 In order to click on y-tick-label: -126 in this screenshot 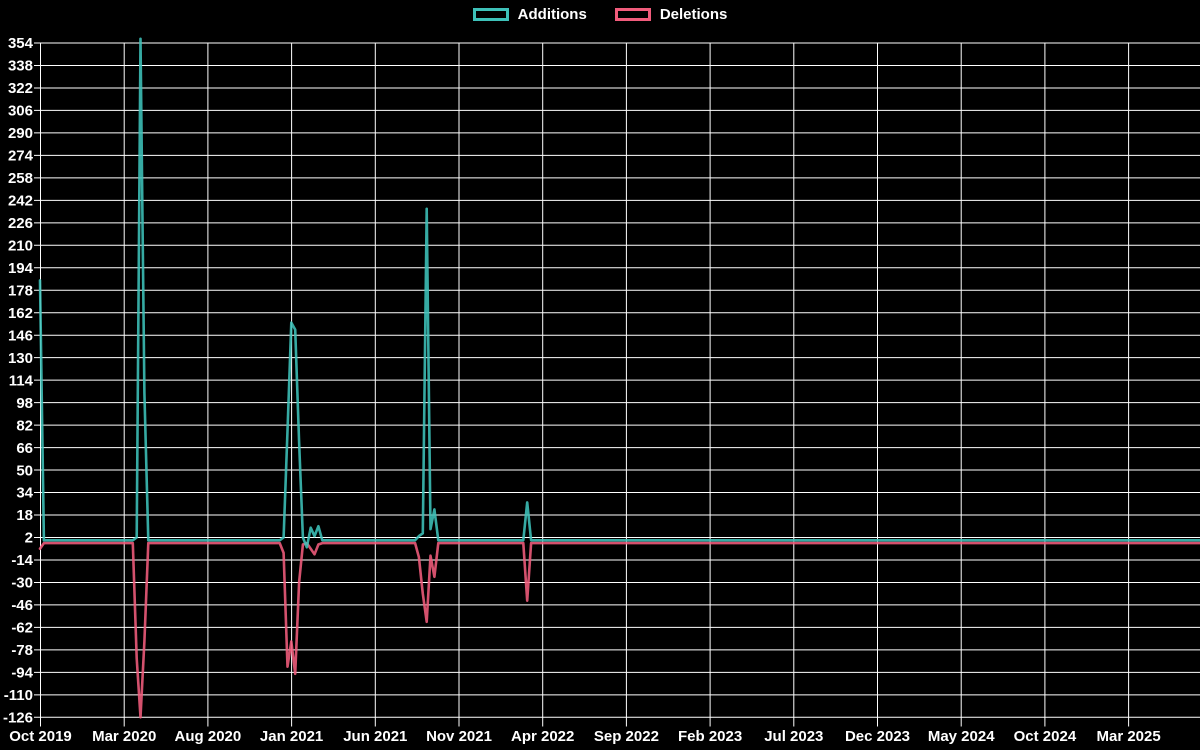, I will do `click(18, 718)`.